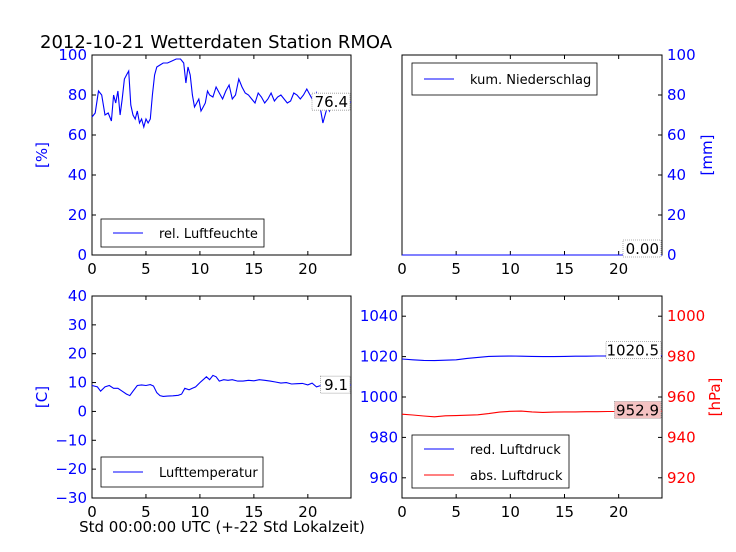 This screenshot has width=736, height=552. I want to click on y-axis-label: [C], so click(42, 397).